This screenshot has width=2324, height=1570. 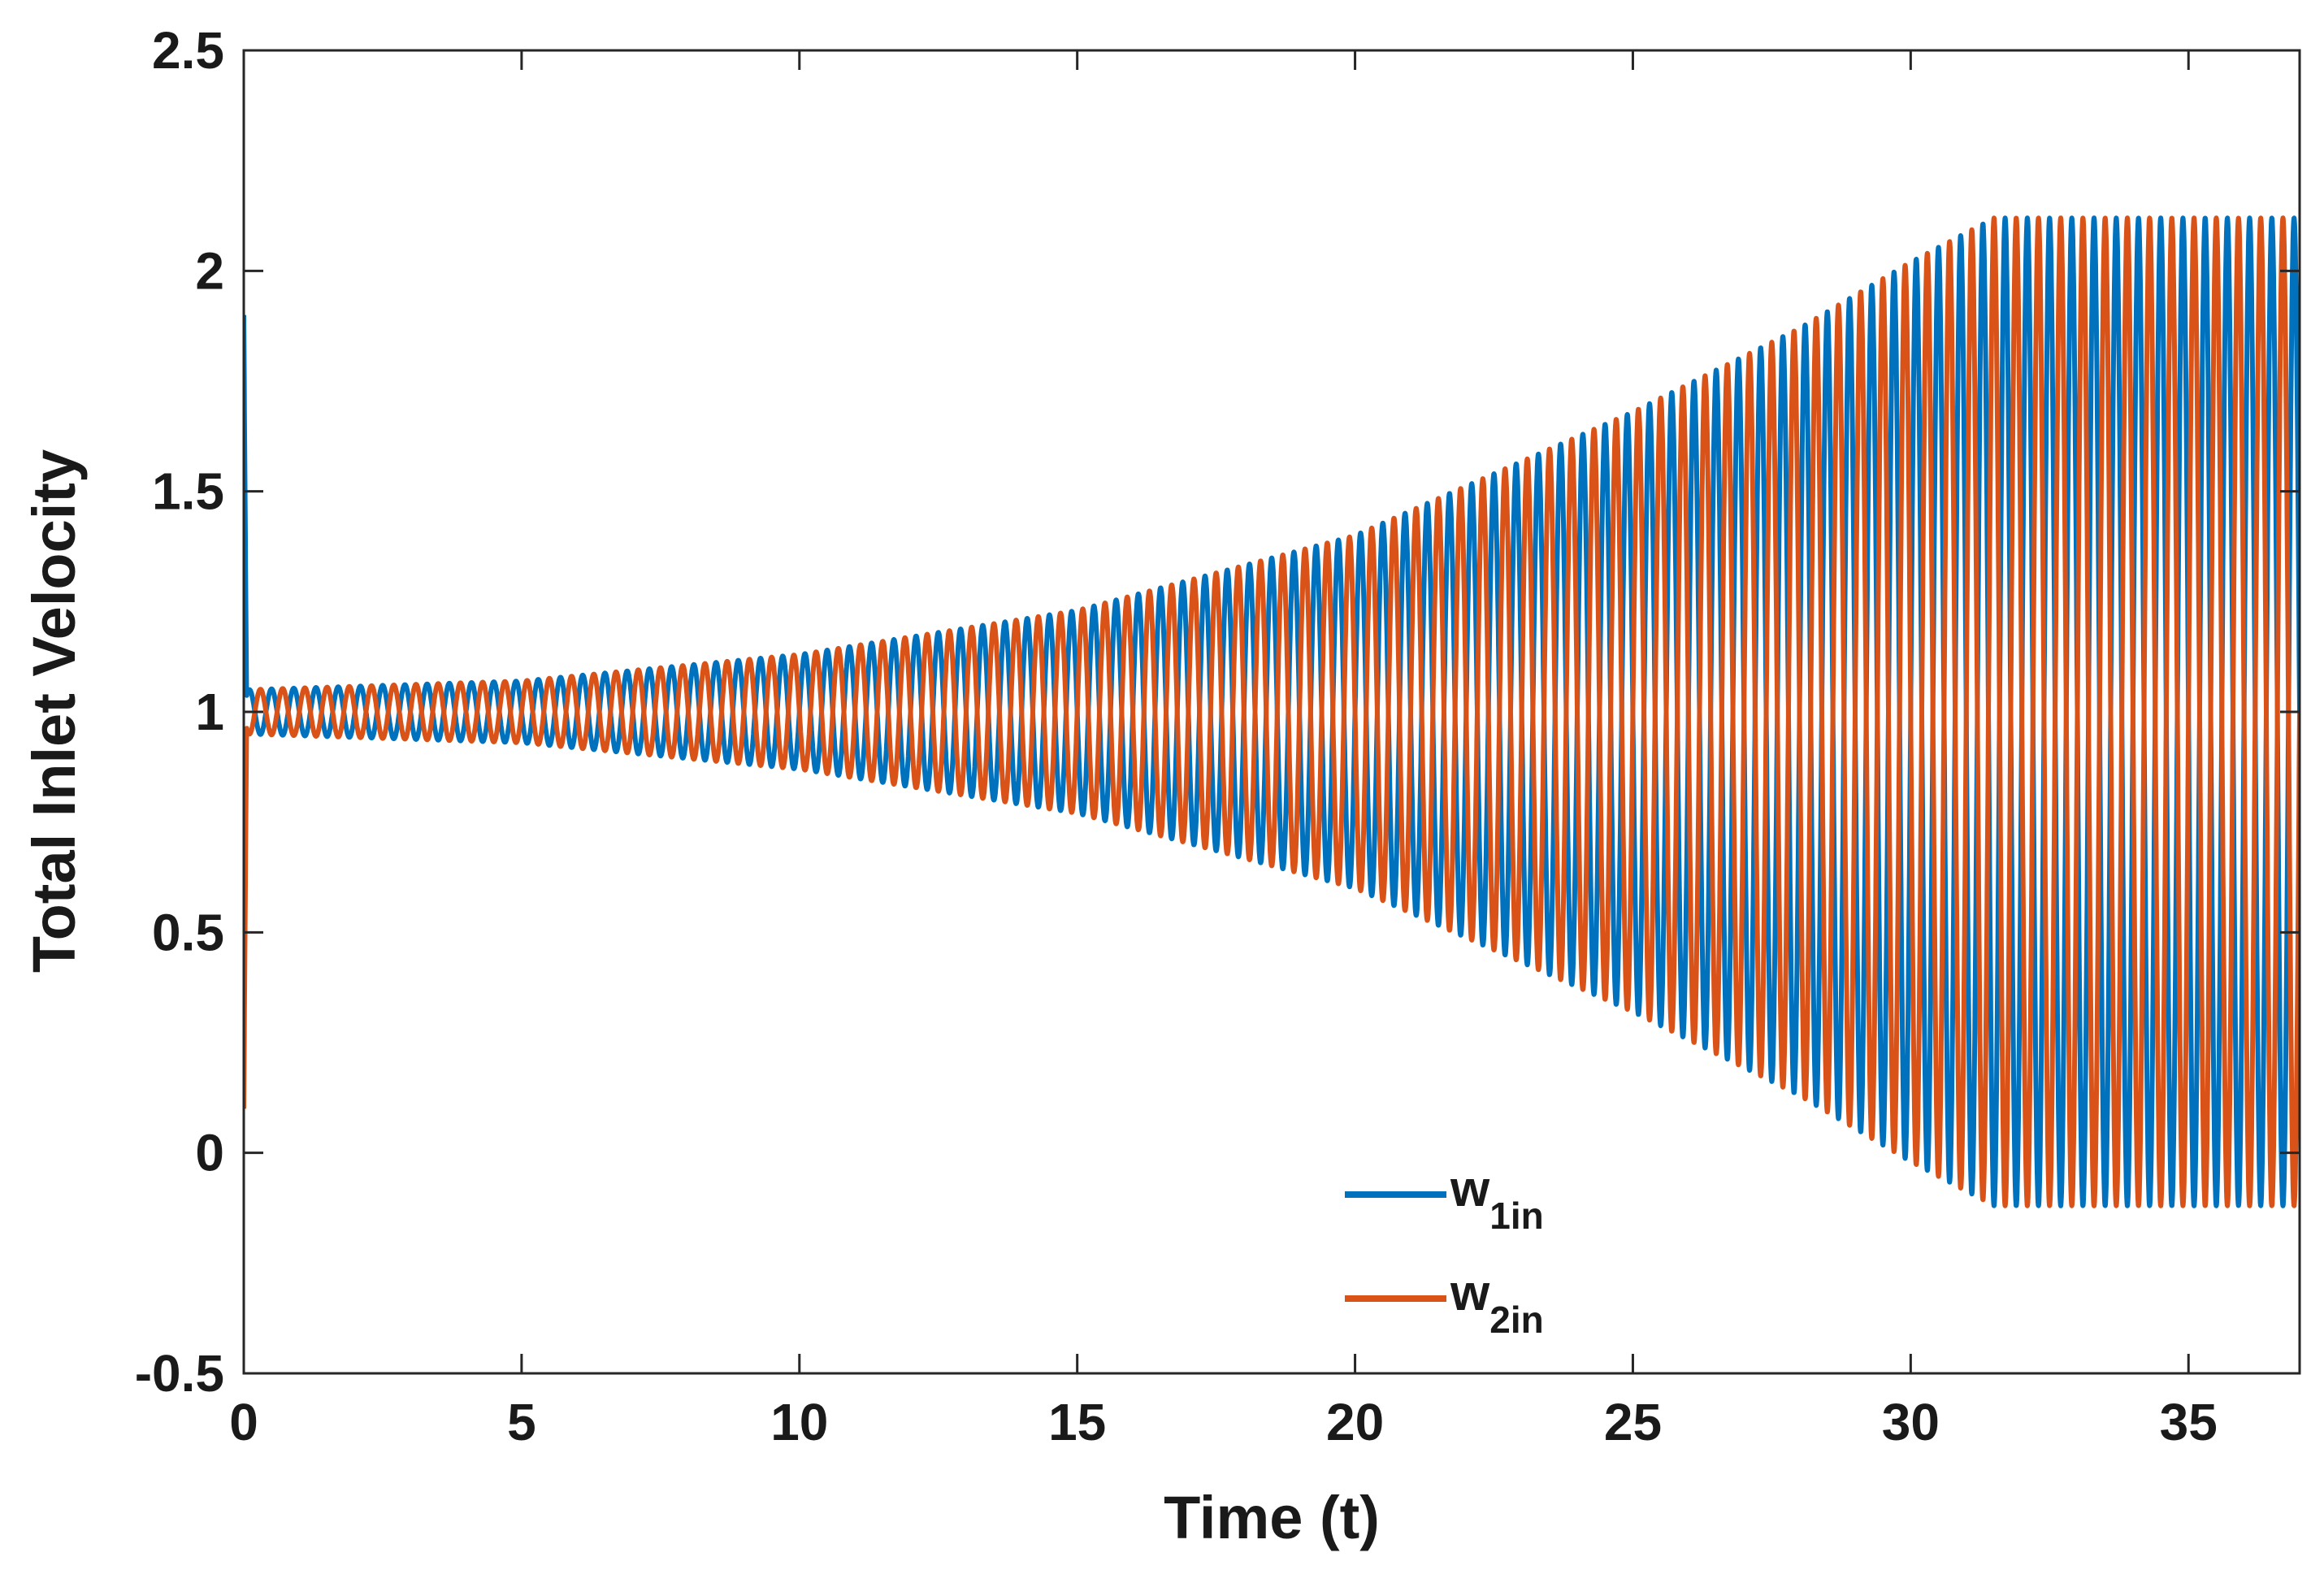 I want to click on legend-w2in-main: w, so click(x=1470, y=1293).